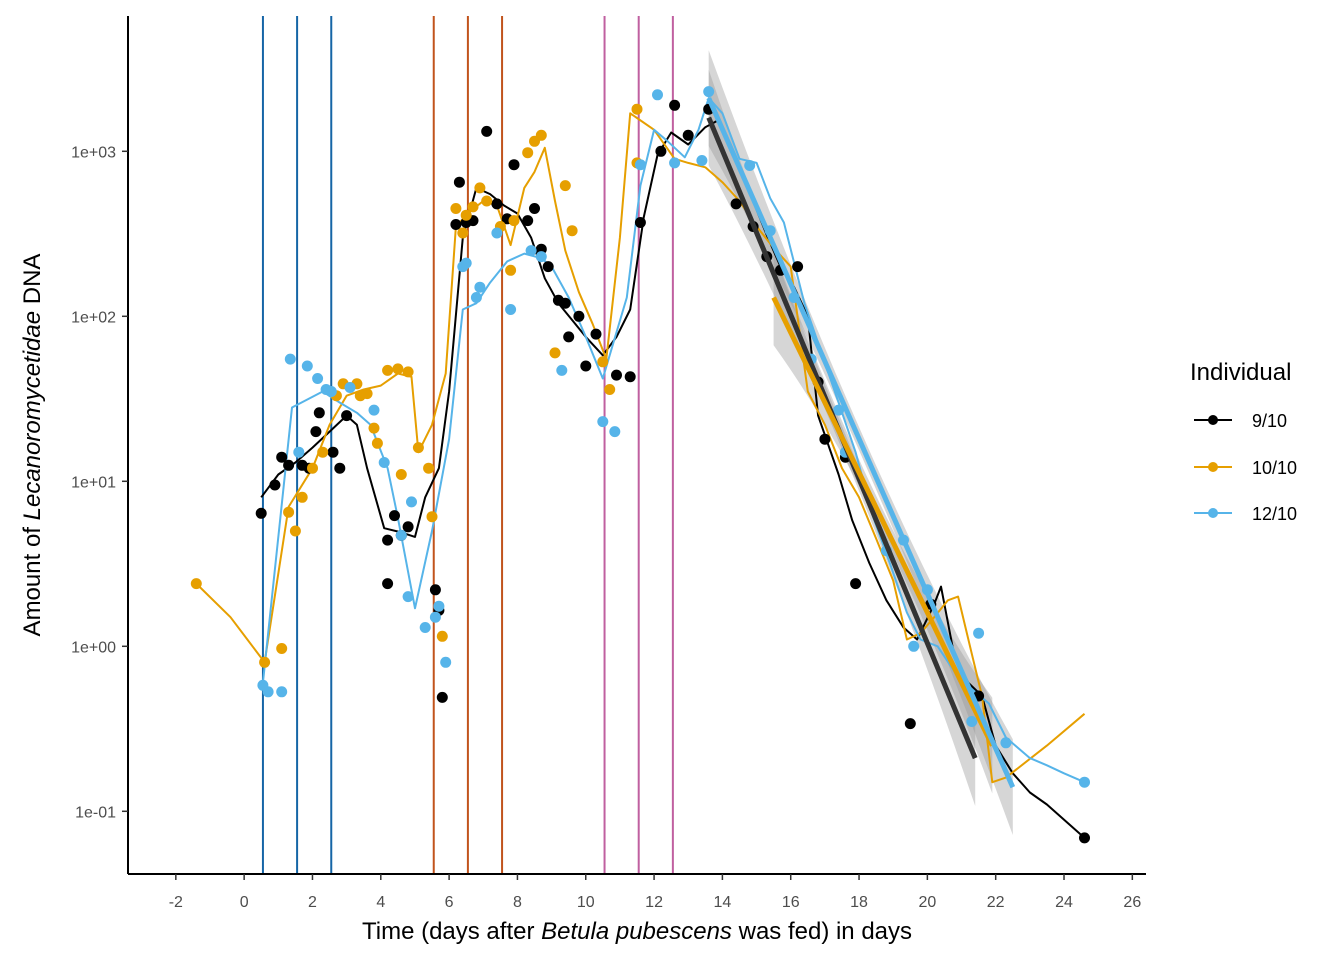 The width and height of the screenshot is (1344, 960). What do you see at coordinates (1245, 468) in the screenshot?
I see `legend-item-10-10: 10/10` at bounding box center [1245, 468].